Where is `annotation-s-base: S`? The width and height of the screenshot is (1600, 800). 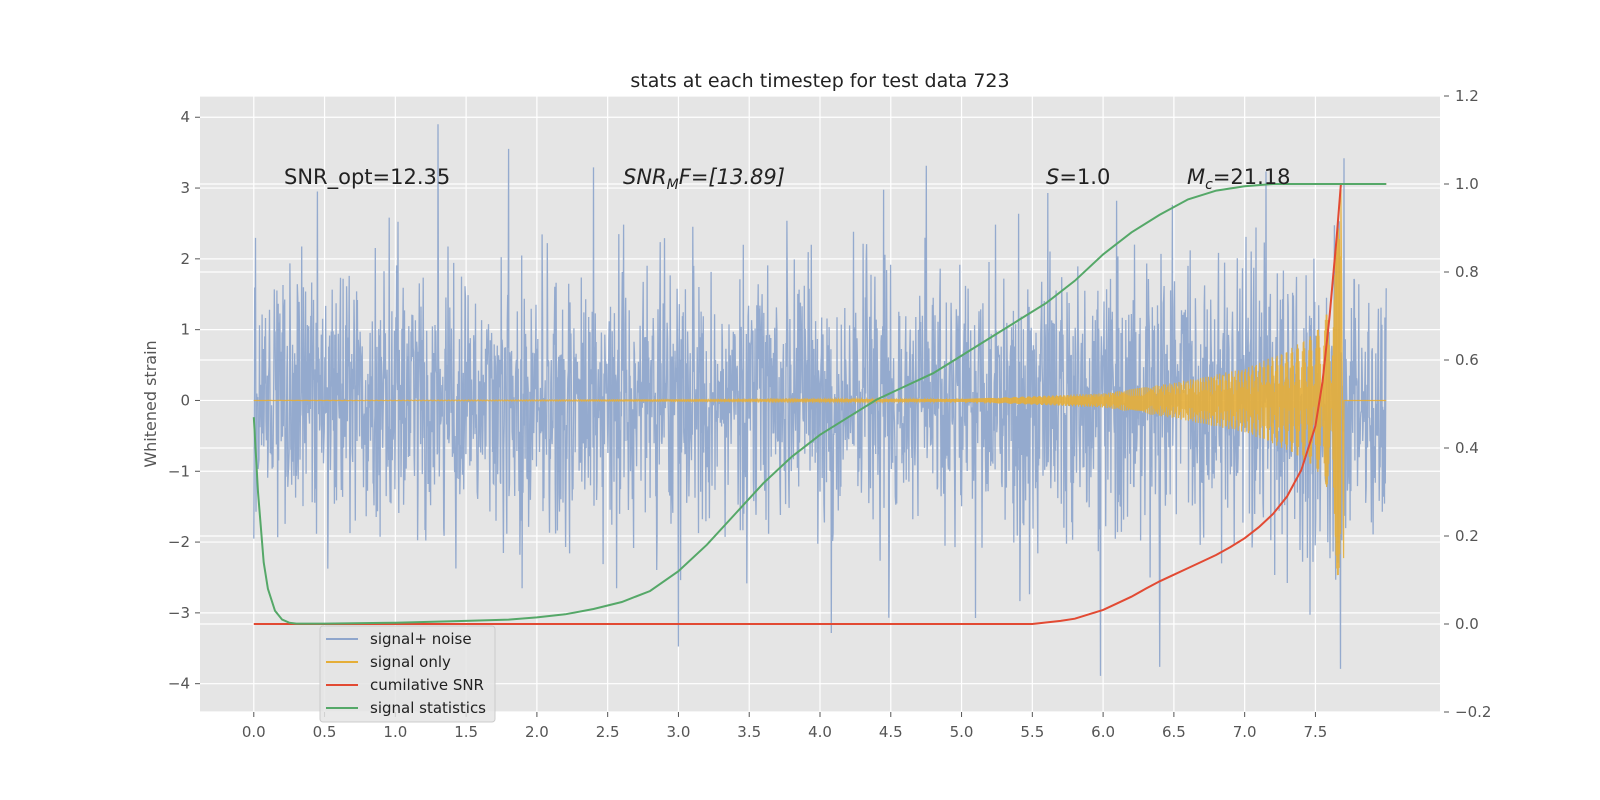
annotation-s-base: S is located at coordinates (1052, 177).